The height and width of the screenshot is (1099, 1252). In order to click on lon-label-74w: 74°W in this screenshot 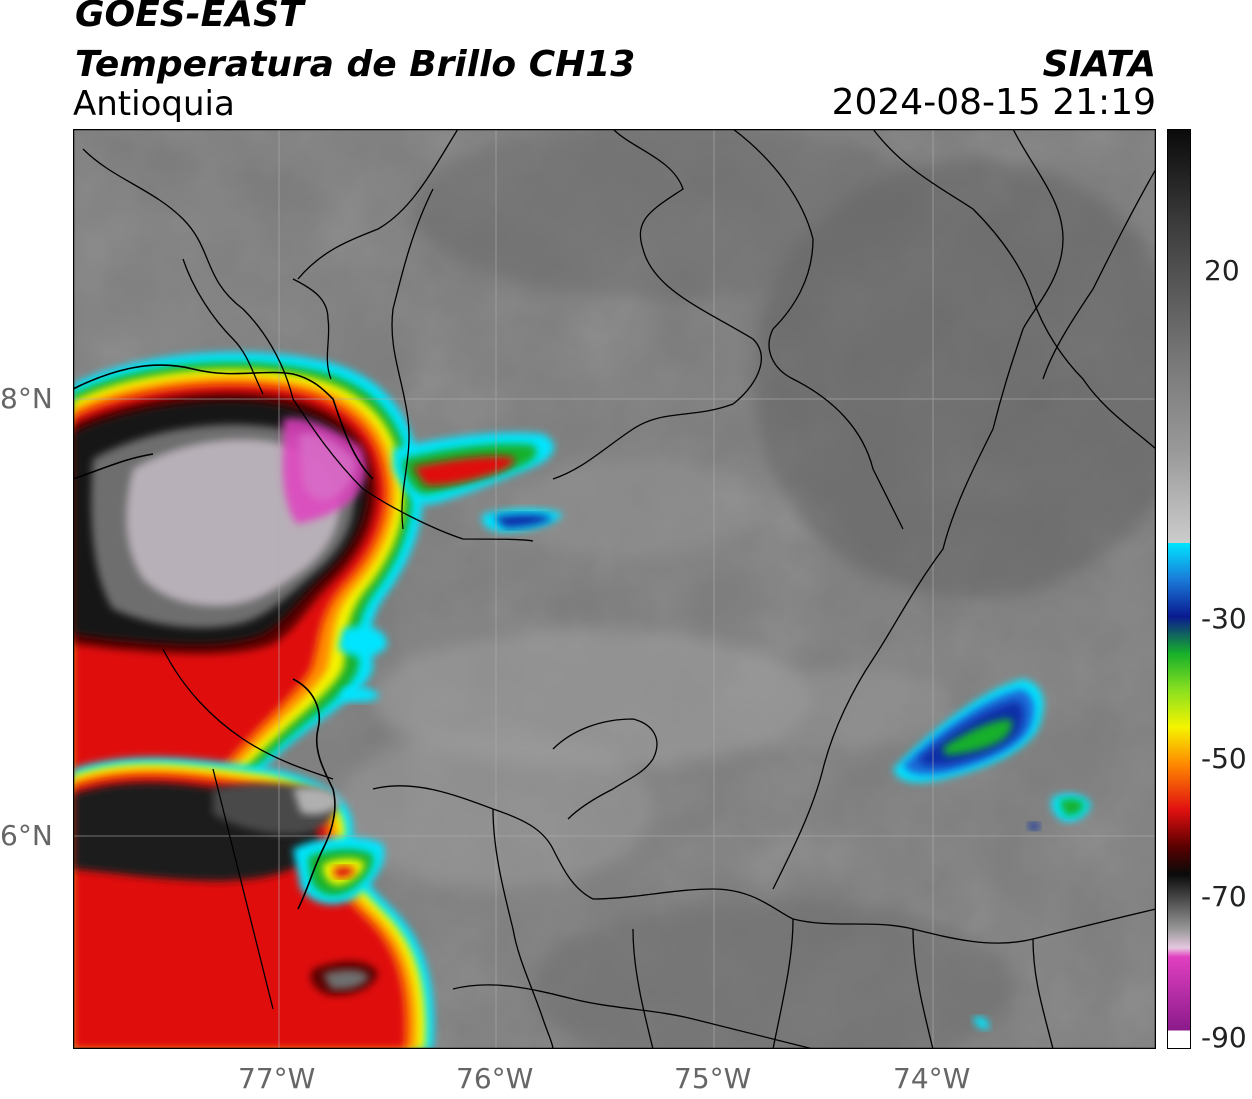, I will do `click(932, 1078)`.